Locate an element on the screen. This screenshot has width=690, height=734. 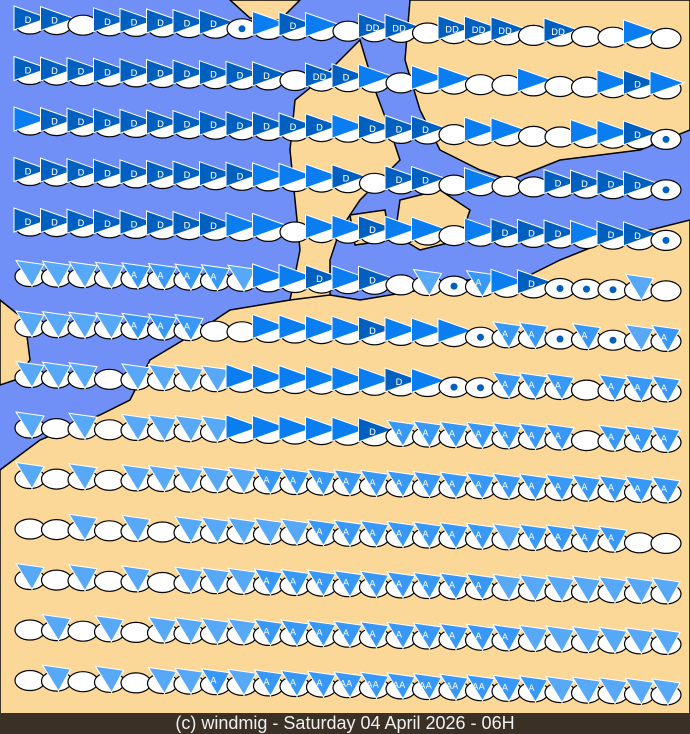
wind-symbol-label: AA is located at coordinates (425, 687).